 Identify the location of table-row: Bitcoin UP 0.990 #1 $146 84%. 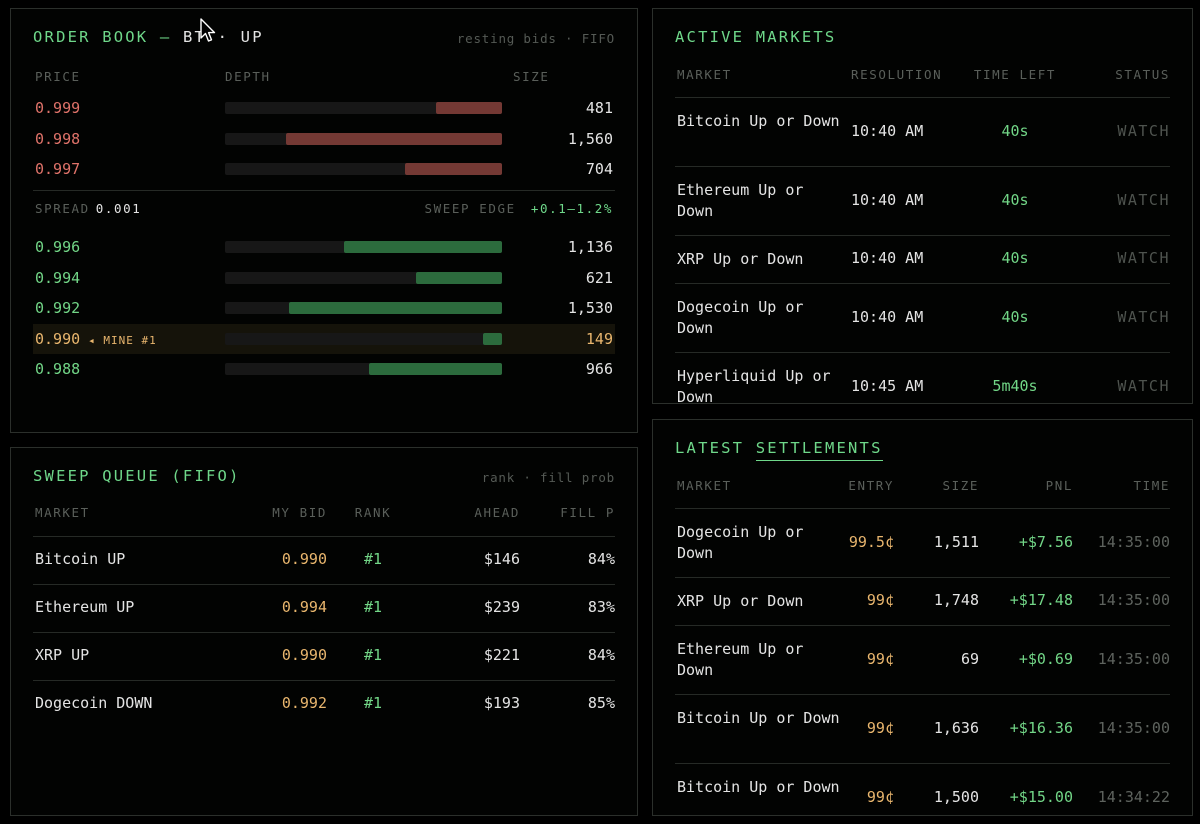
(324, 560).